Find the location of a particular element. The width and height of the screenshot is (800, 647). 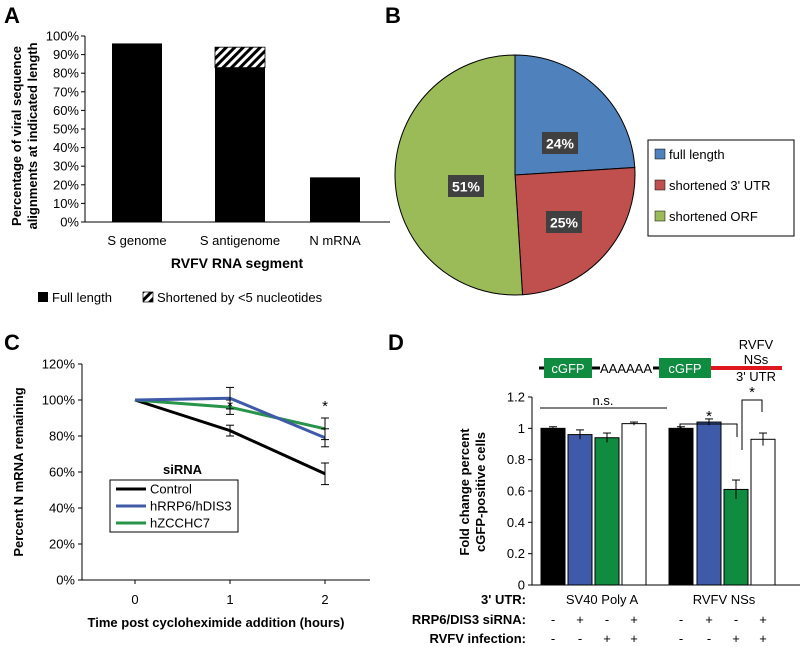

panel-c-ytick-label: 60% is located at coordinates (62, 472).